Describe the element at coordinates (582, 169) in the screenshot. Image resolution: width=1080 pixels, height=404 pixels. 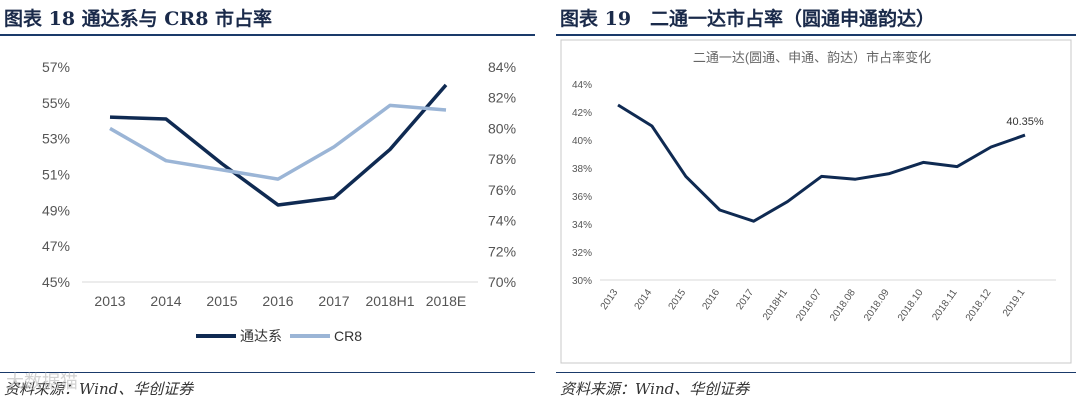
I see `y-tick-label: 38%` at that location.